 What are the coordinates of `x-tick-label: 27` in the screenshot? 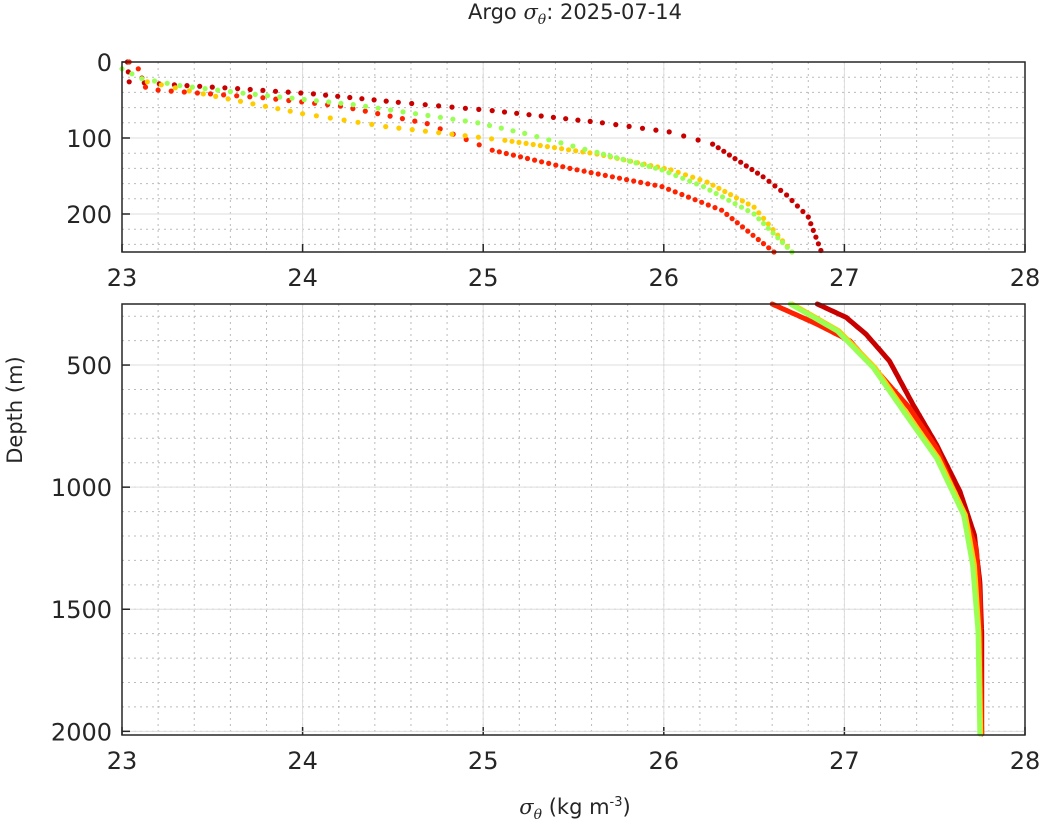 It's located at (844, 761).